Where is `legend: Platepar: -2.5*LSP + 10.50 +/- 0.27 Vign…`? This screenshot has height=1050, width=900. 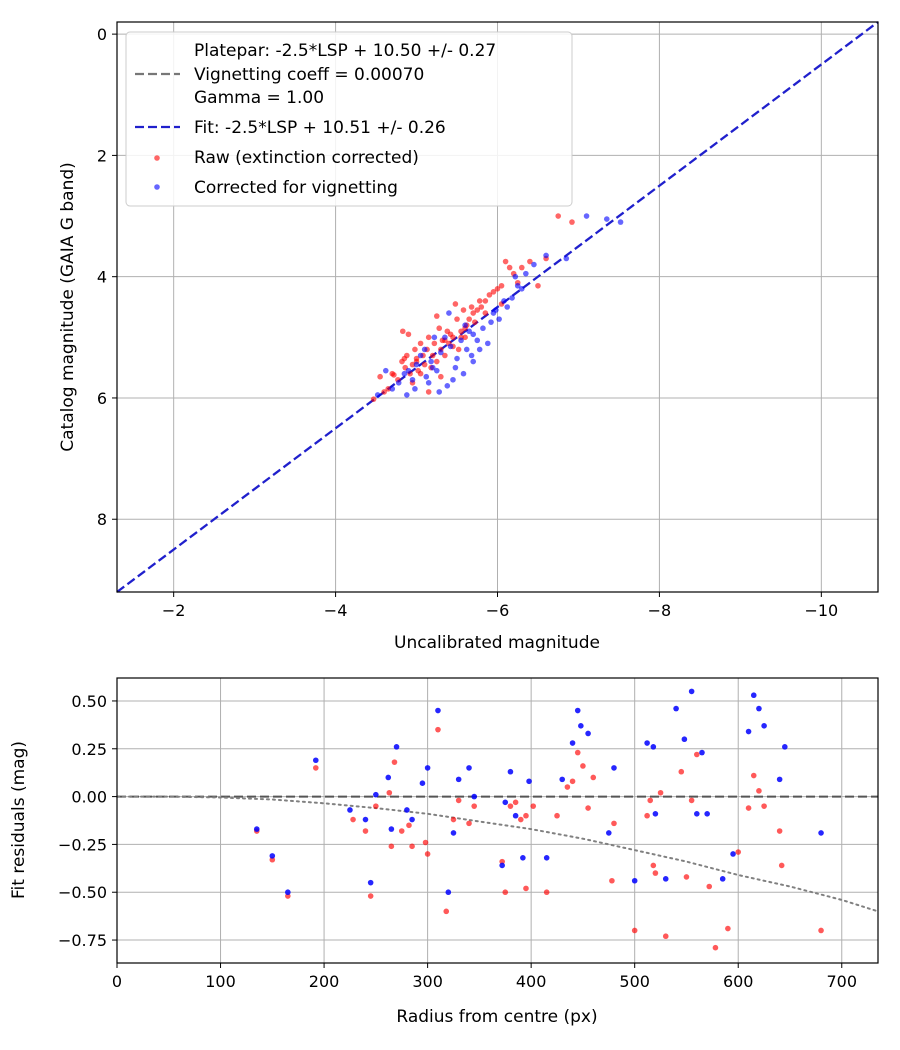
legend: Platepar: -2.5*LSP + 10.50 +/- 0.27 Vign… is located at coordinates (349, 119).